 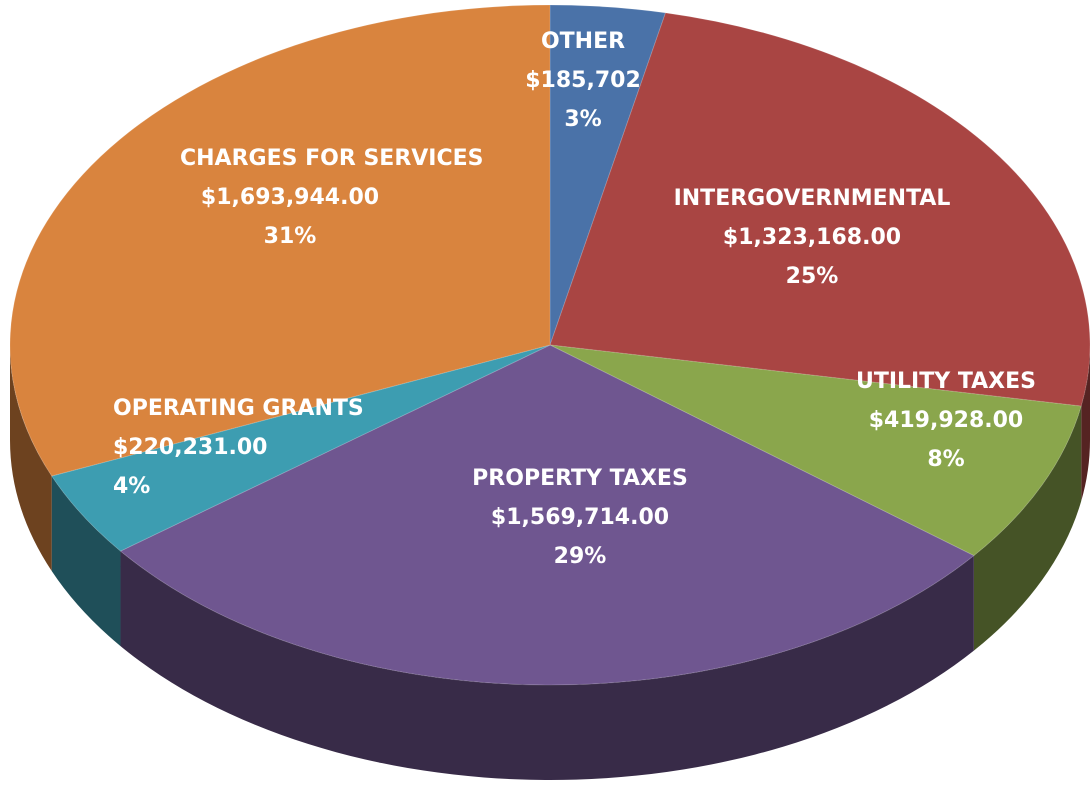 I want to click on data-label: PROPERTY TAXES $1,569,714.00 29%, so click(x=580, y=517).